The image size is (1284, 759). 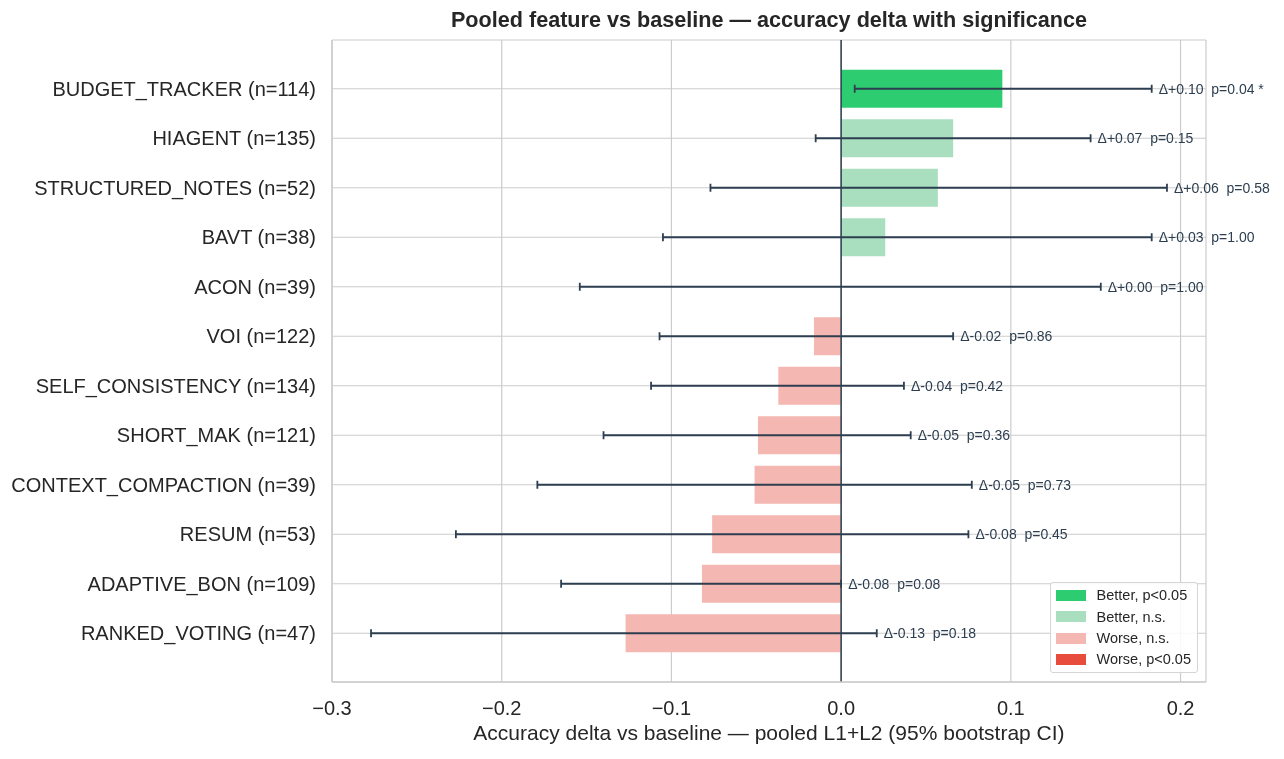 I want to click on y-tick-label: CONTEXT_COMPACTION (n=39), so click(x=163, y=485).